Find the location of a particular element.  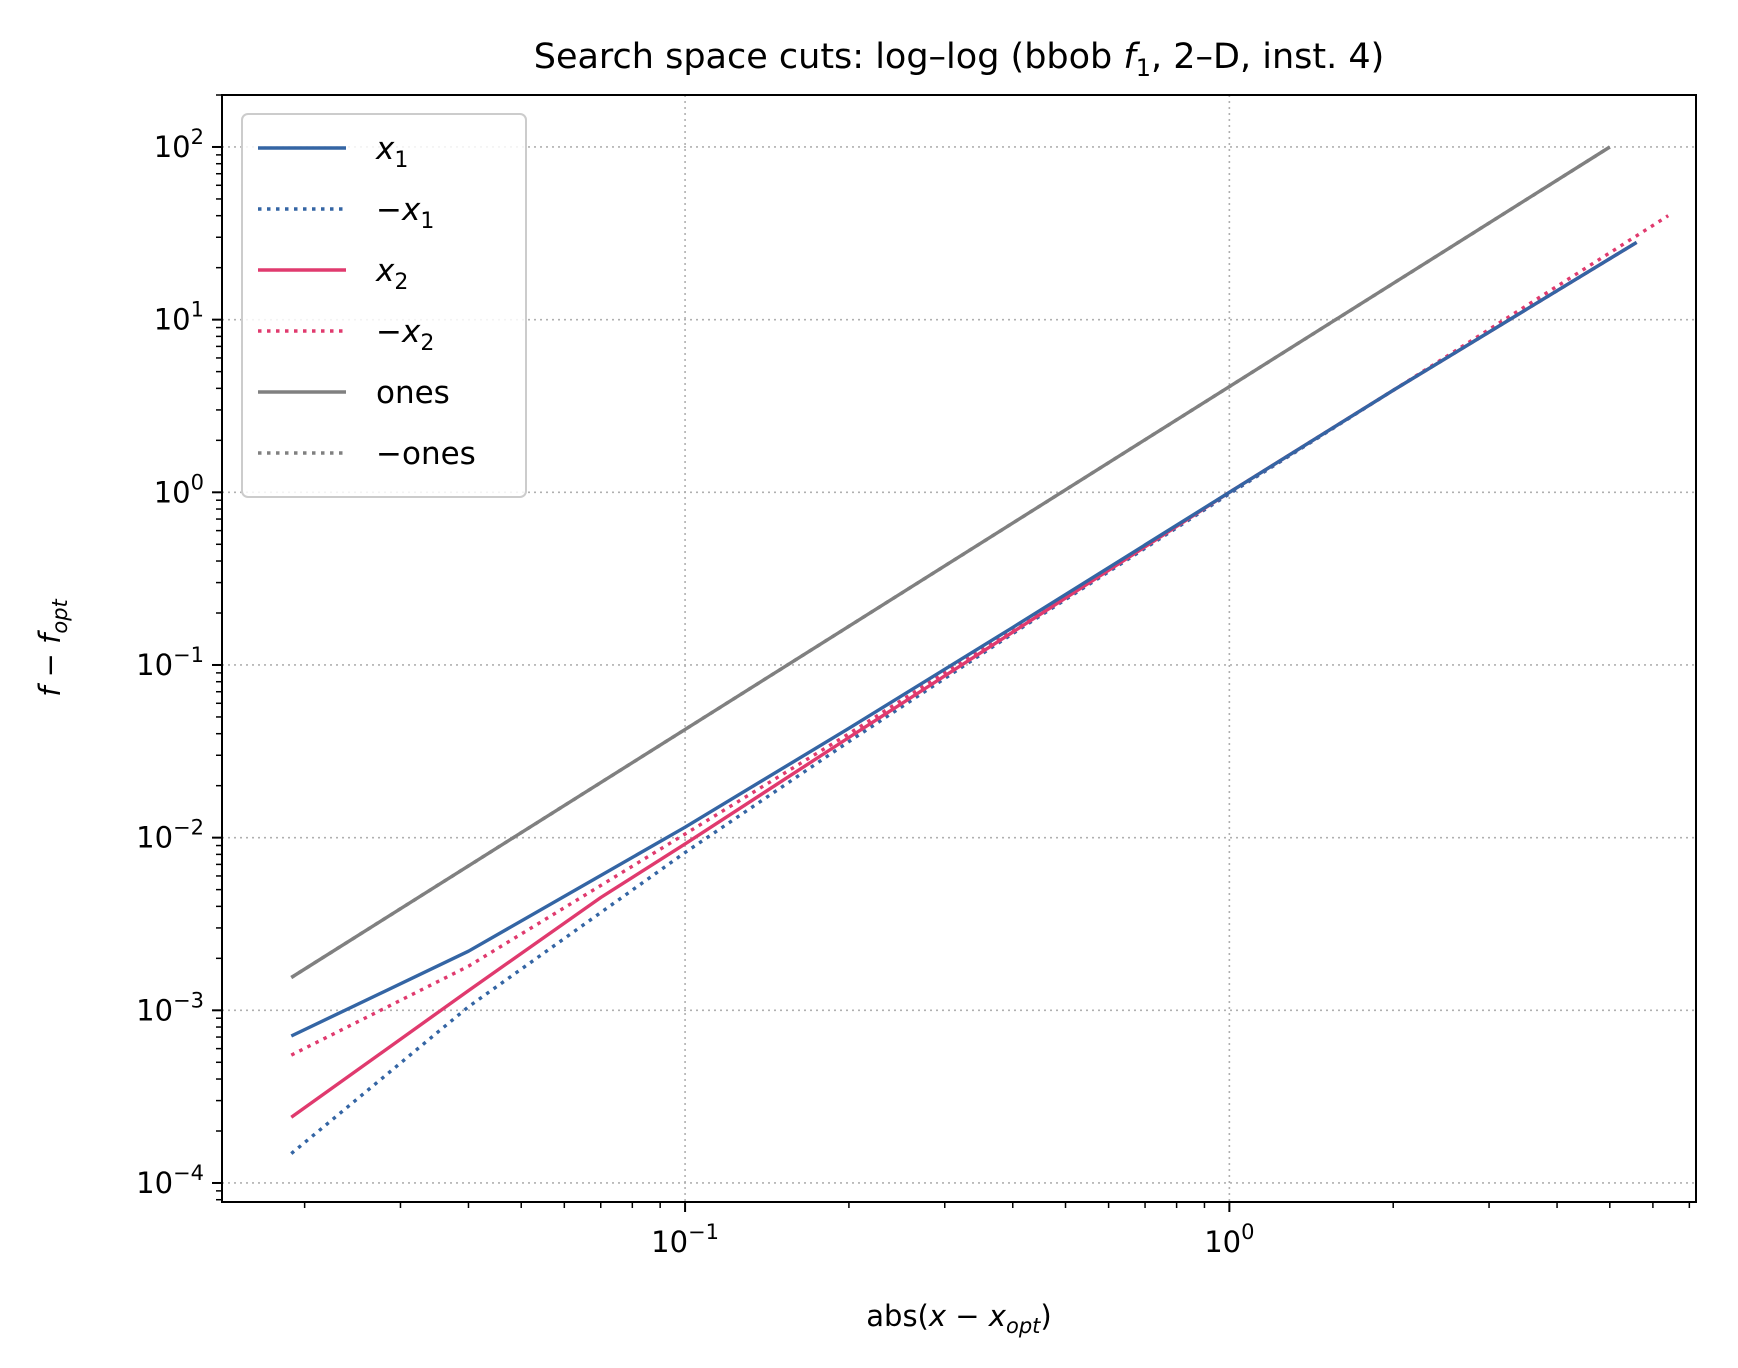

legend-label: −ones is located at coordinates (426, 454).